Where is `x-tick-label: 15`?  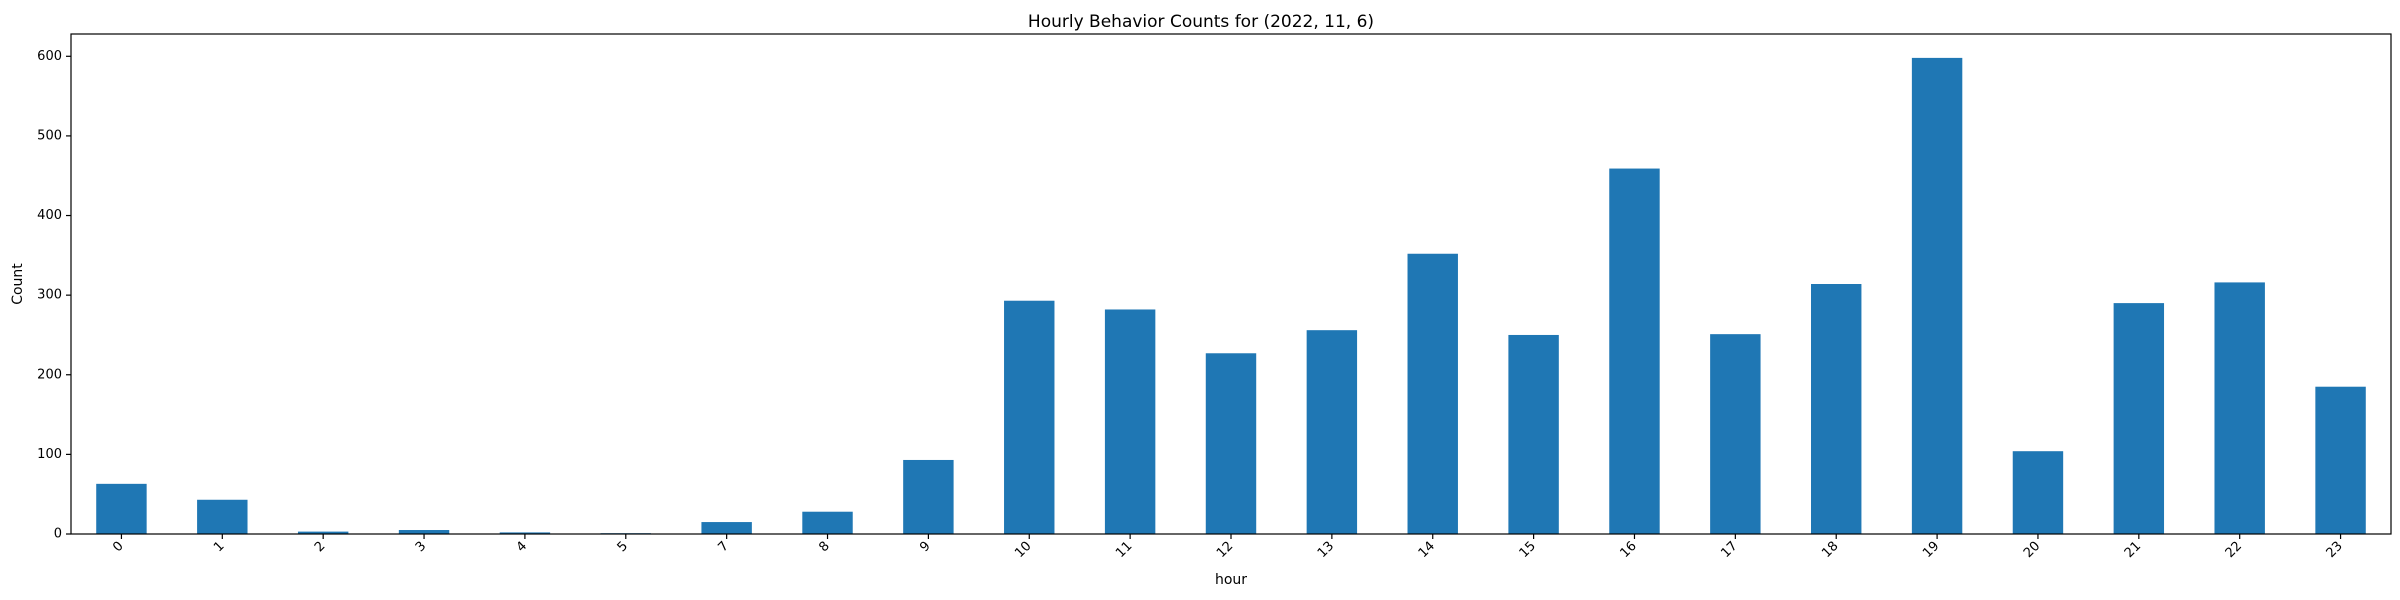 x-tick-label: 15 is located at coordinates (1528, 550).